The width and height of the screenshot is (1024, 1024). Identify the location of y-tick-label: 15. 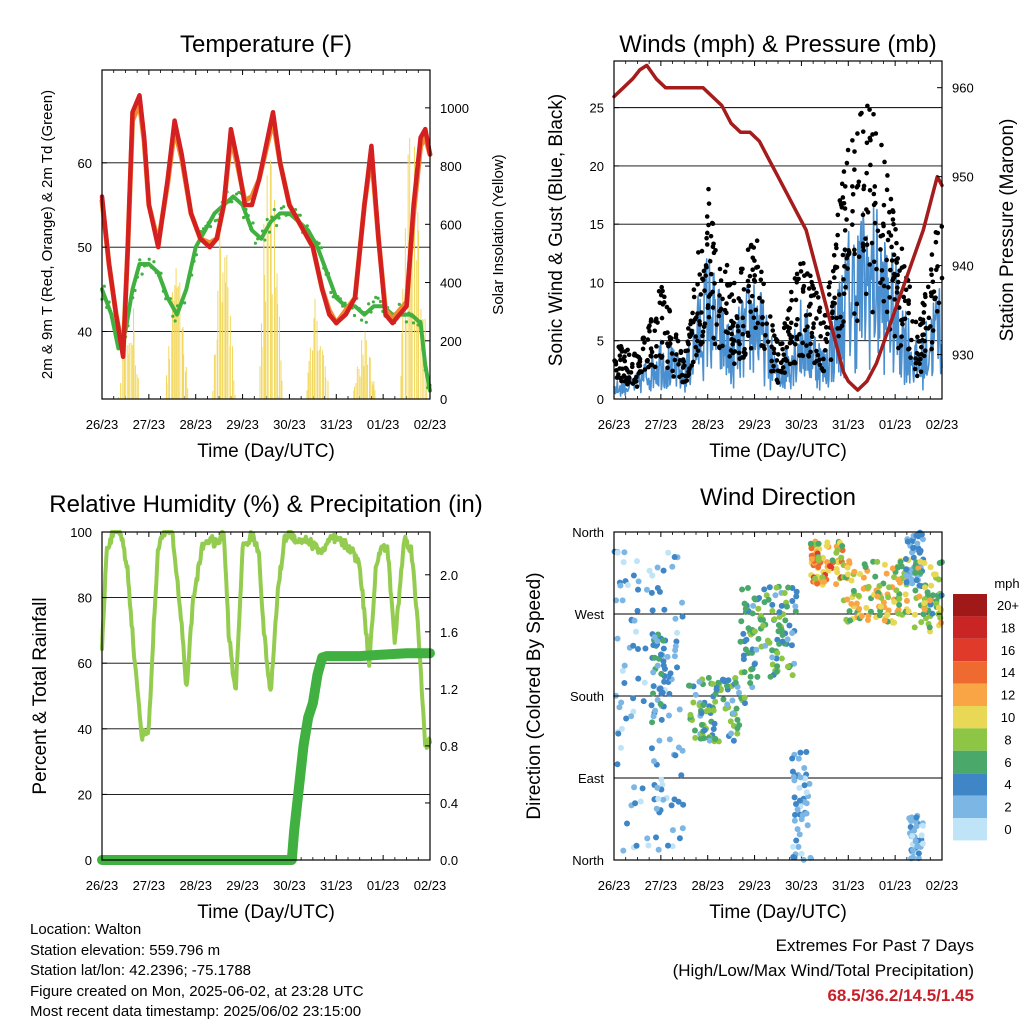
(597, 224).